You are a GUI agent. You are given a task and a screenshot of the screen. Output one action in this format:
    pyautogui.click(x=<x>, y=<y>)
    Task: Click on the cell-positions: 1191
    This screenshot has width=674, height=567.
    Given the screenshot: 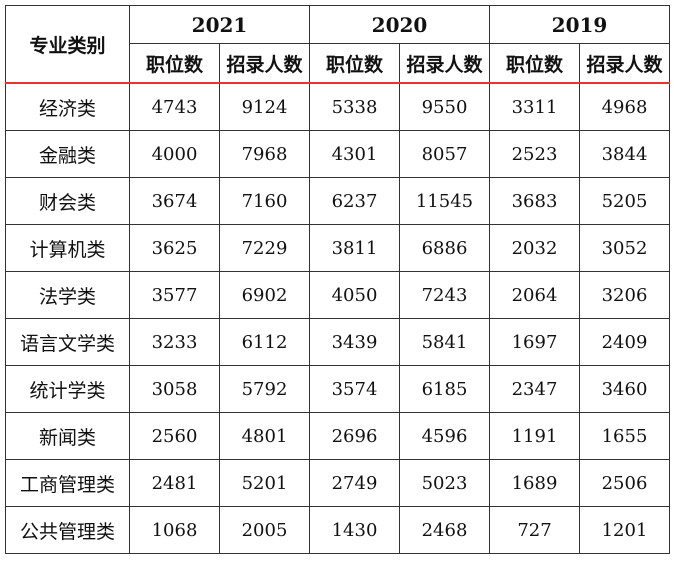 What is the action you would take?
    pyautogui.click(x=534, y=436)
    